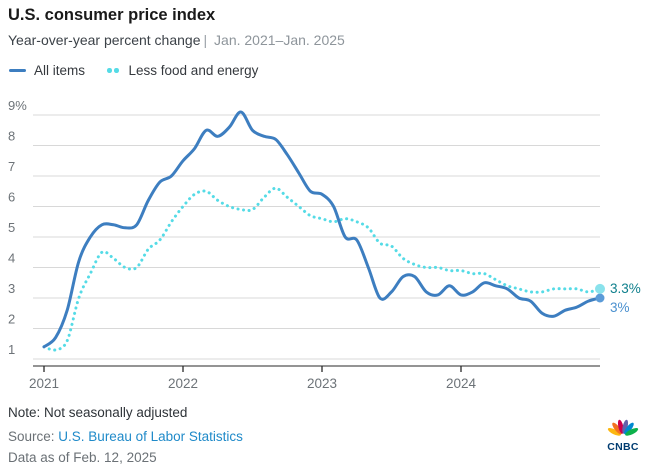 This screenshot has height=472, width=652. I want to click on cnbc-logo: CNBC, so click(623, 434).